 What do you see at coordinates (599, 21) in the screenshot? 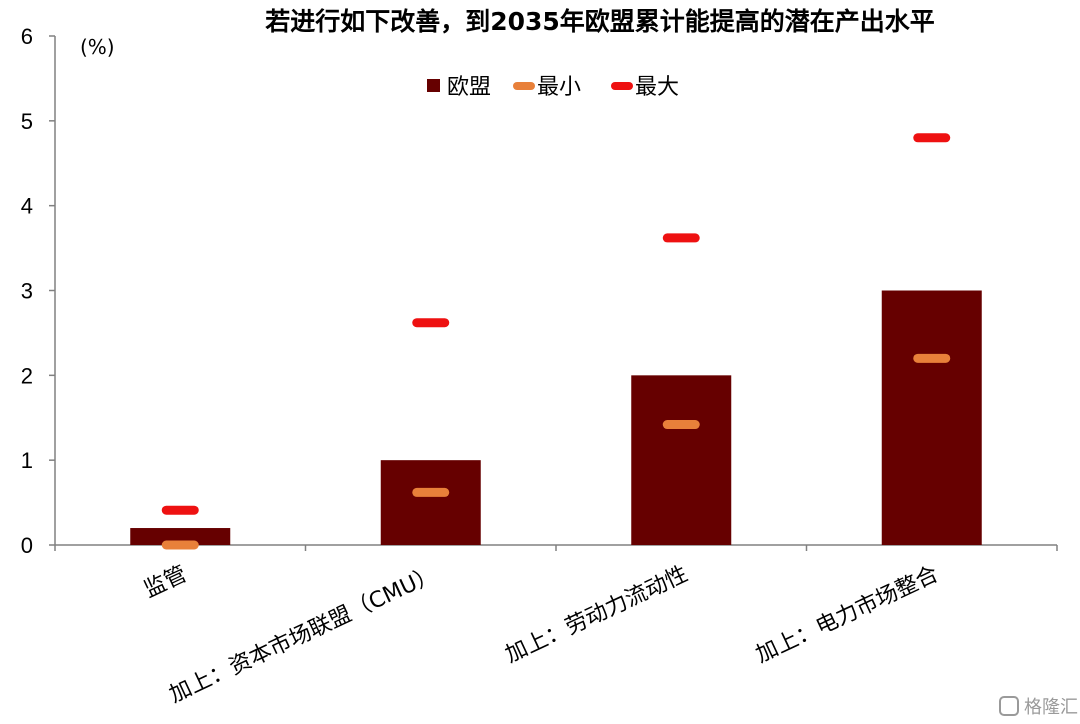
I see `chart-title: 若进行如下改善，到2035年欧盟累计能提高的潜在产出水平` at bounding box center [599, 21].